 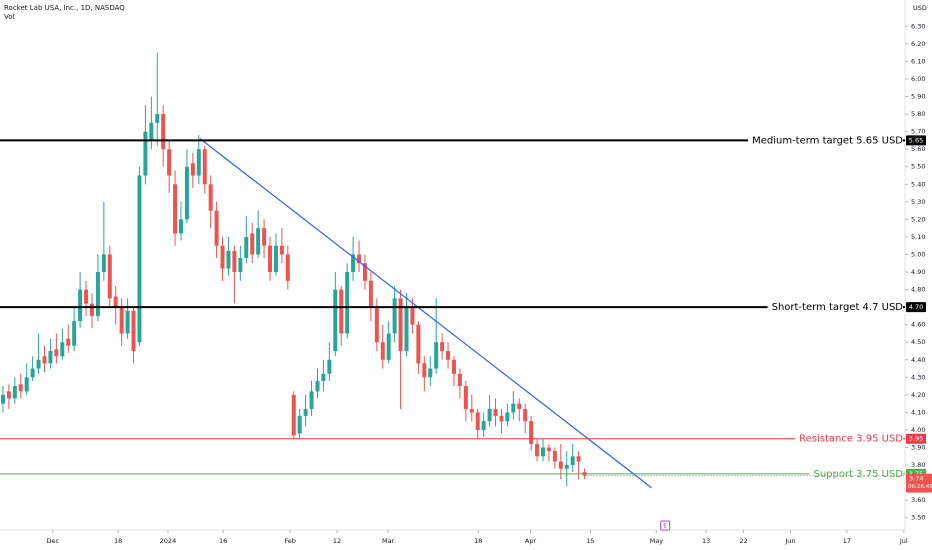 What do you see at coordinates (337, 541) in the screenshot?
I see `x-tick-label: 12` at bounding box center [337, 541].